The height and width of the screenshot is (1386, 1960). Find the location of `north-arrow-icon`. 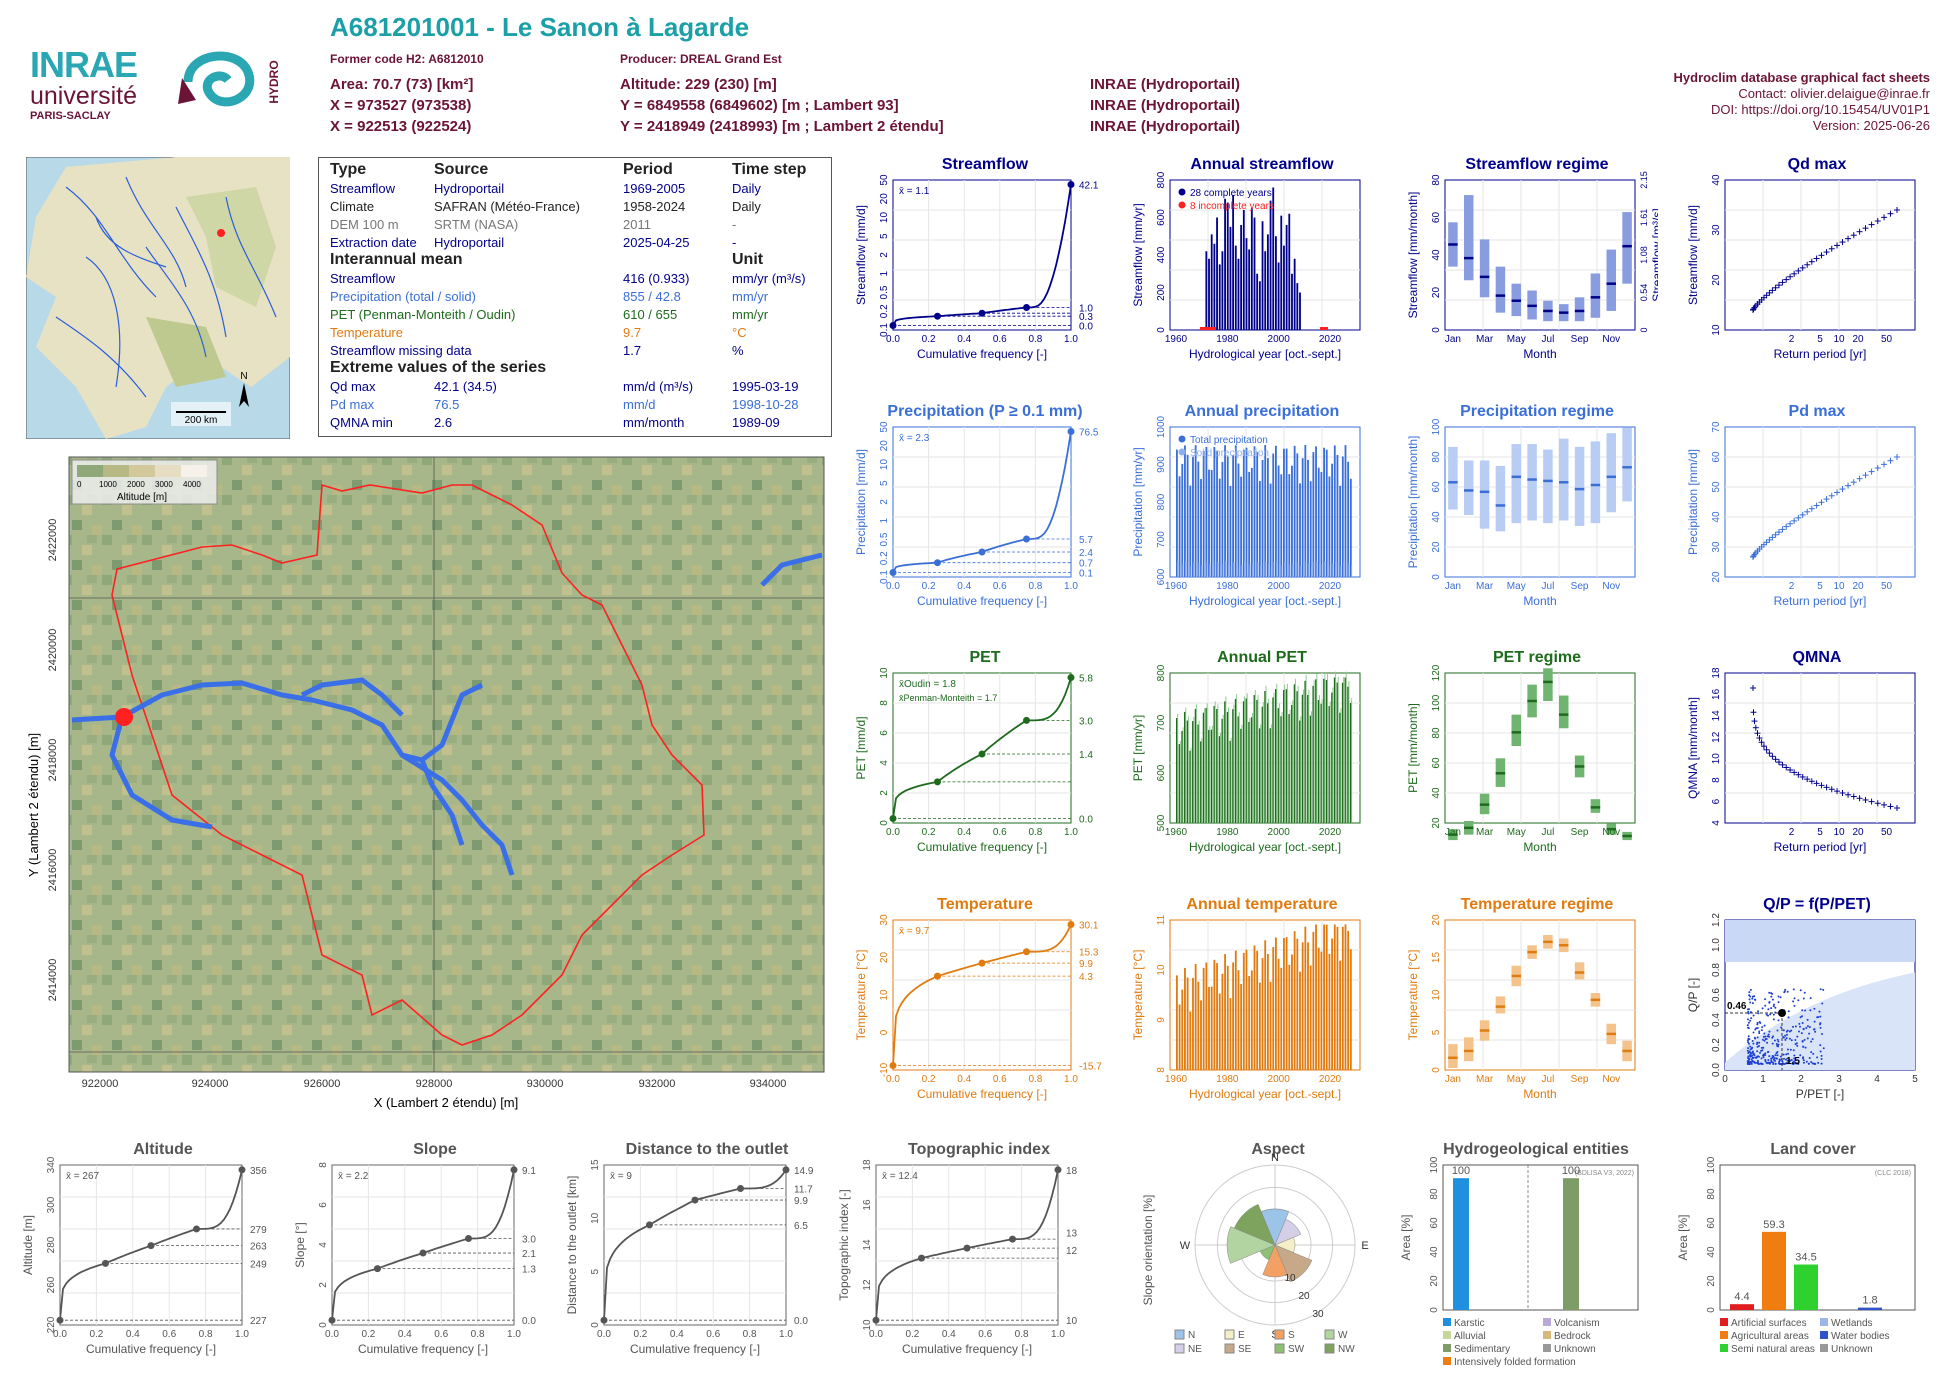

north-arrow-icon is located at coordinates (244, 395).